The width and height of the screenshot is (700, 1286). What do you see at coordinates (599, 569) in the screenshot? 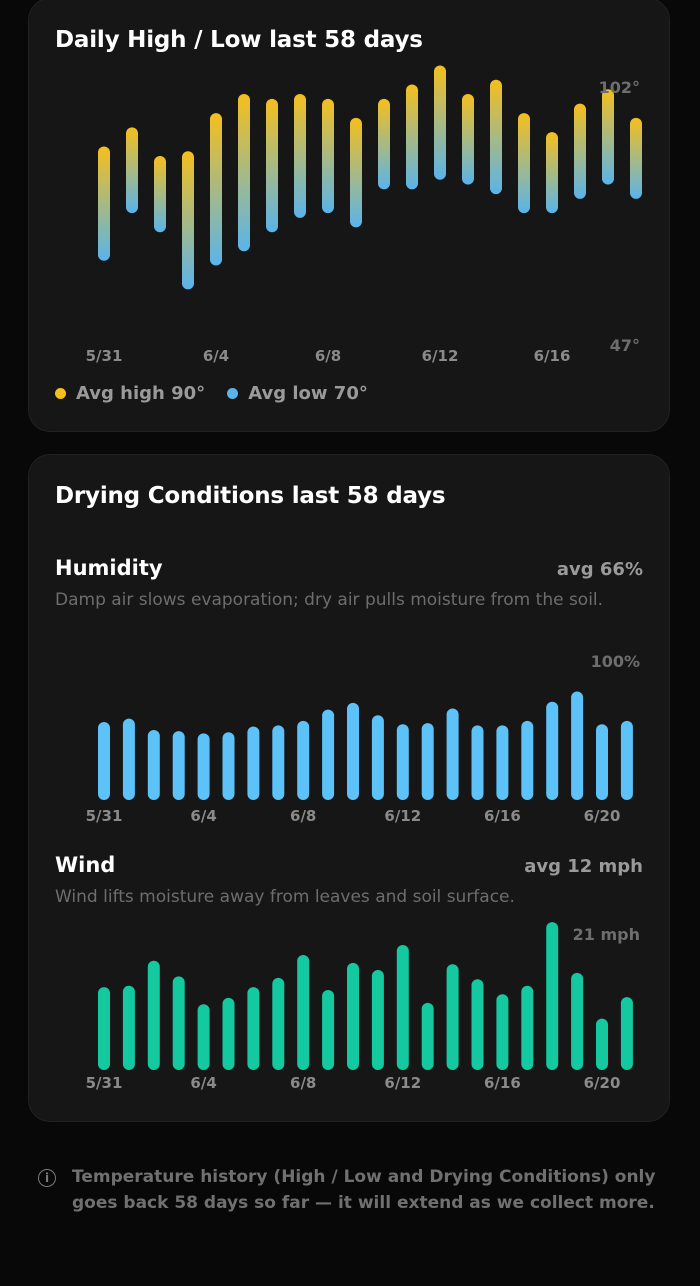
I see `humidity-avg: avg 66%` at bounding box center [599, 569].